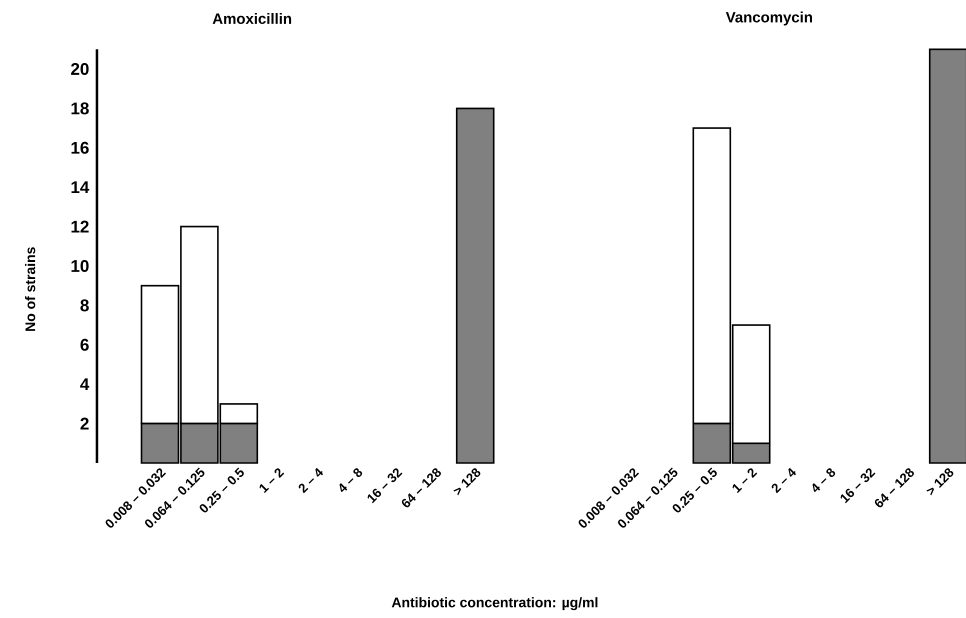  What do you see at coordinates (85, 384) in the screenshot?
I see `y-tick-label: 4` at bounding box center [85, 384].